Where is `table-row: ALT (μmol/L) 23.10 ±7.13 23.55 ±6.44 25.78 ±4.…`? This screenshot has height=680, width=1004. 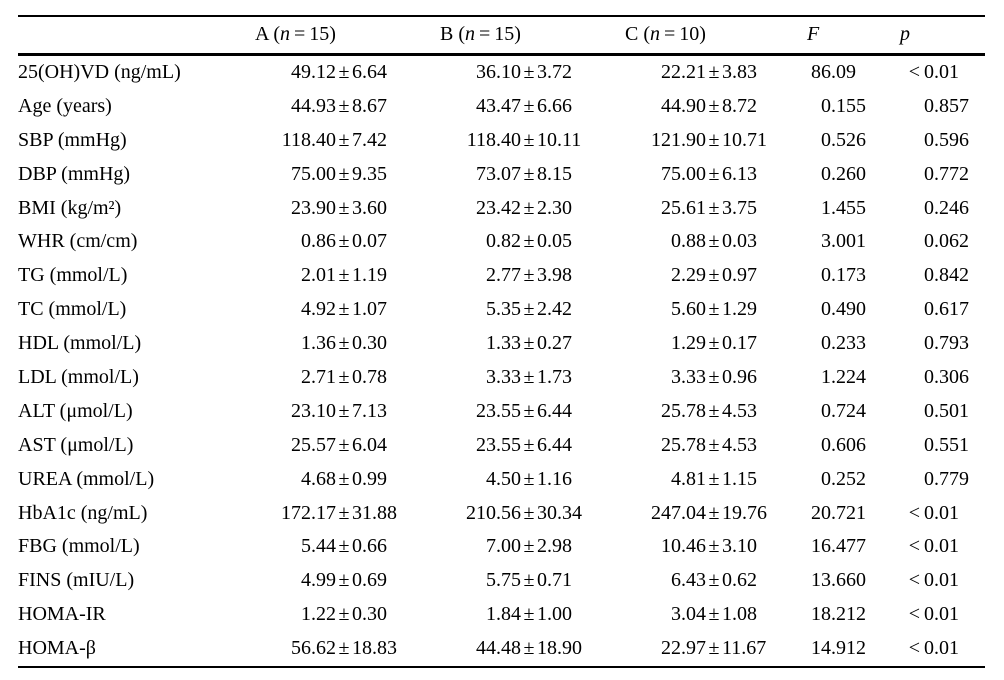
table-row: ALT (μmol/L) 23.10 ±7.13 23.55 ±6.44 25.78 ±4.… is located at coordinates (501, 411).